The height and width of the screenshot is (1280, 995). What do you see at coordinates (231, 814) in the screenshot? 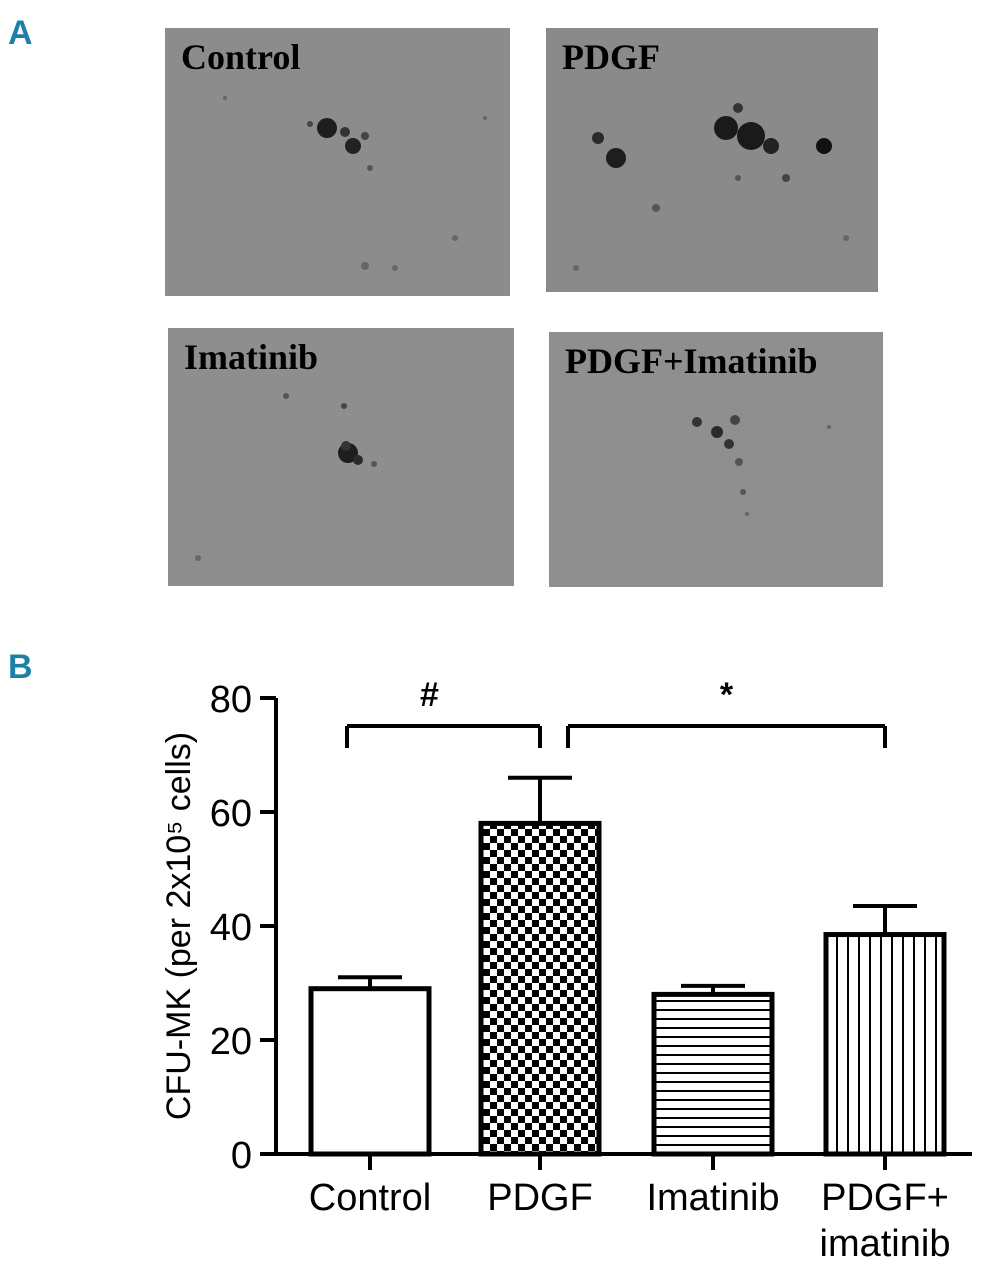
I see `y-tick-label: 60` at bounding box center [231, 814].